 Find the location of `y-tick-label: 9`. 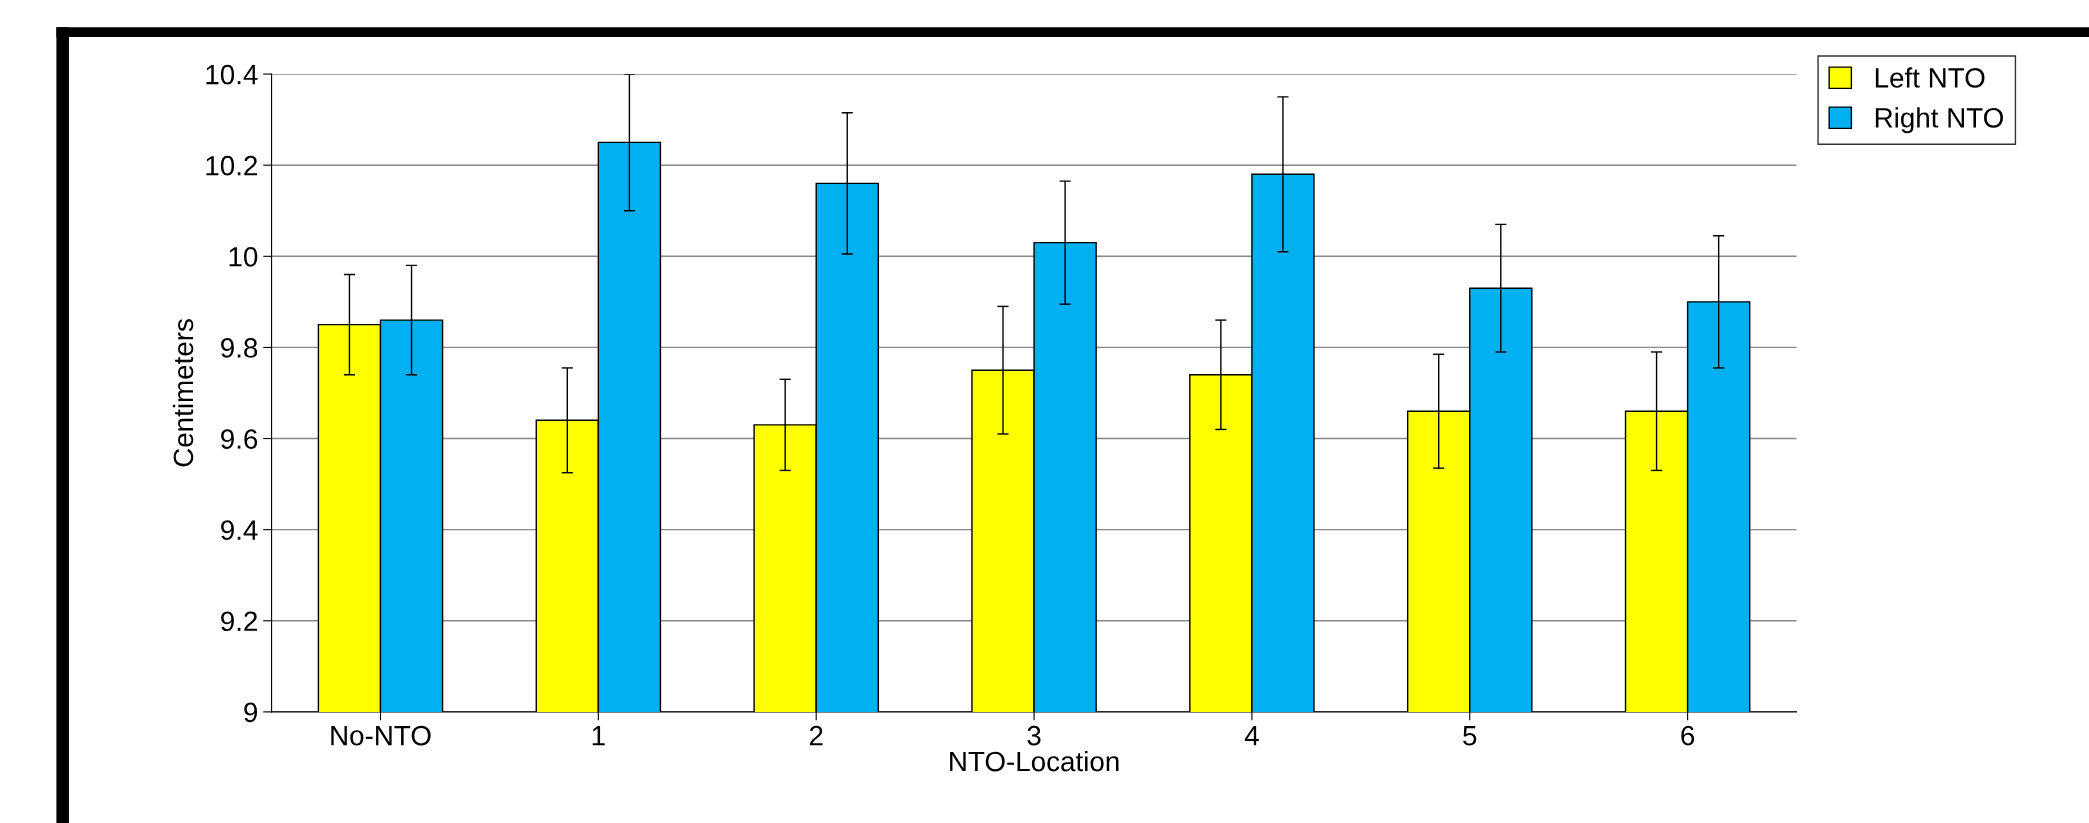

y-tick-label: 9 is located at coordinates (251, 712).